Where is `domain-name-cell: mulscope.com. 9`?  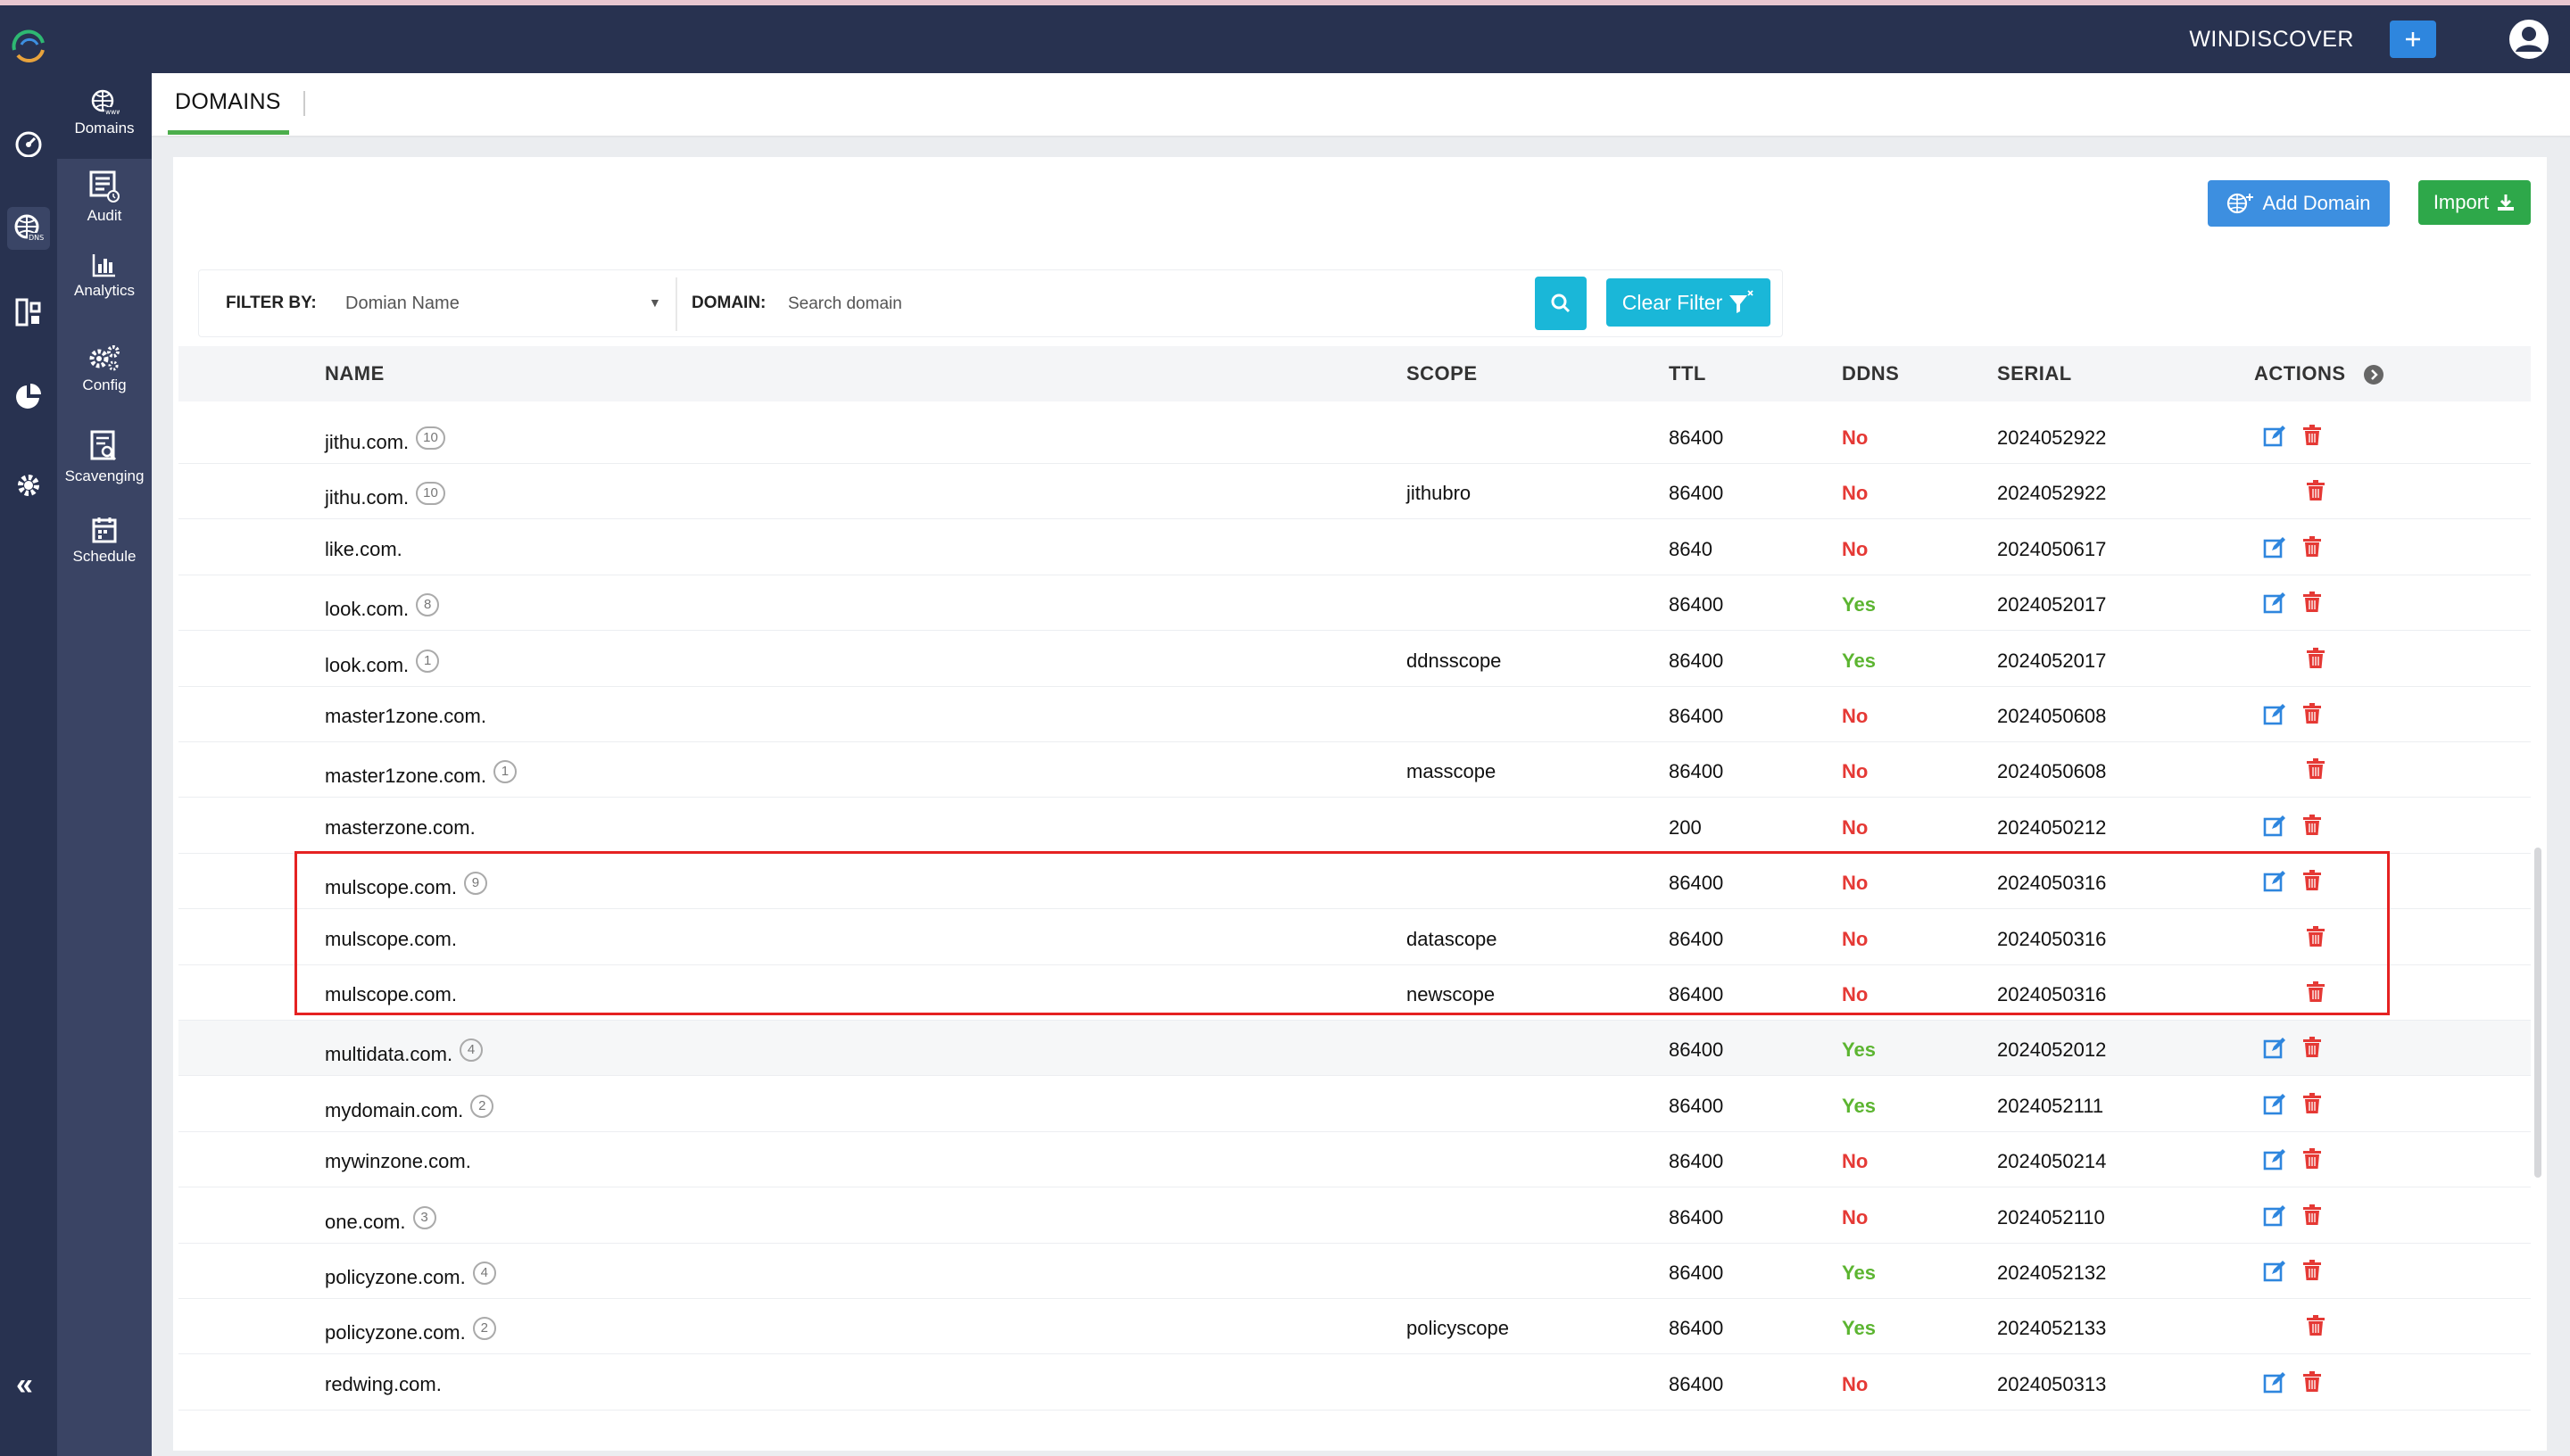
domain-name-cell: mulscope.com. 9 is located at coordinates (406, 886).